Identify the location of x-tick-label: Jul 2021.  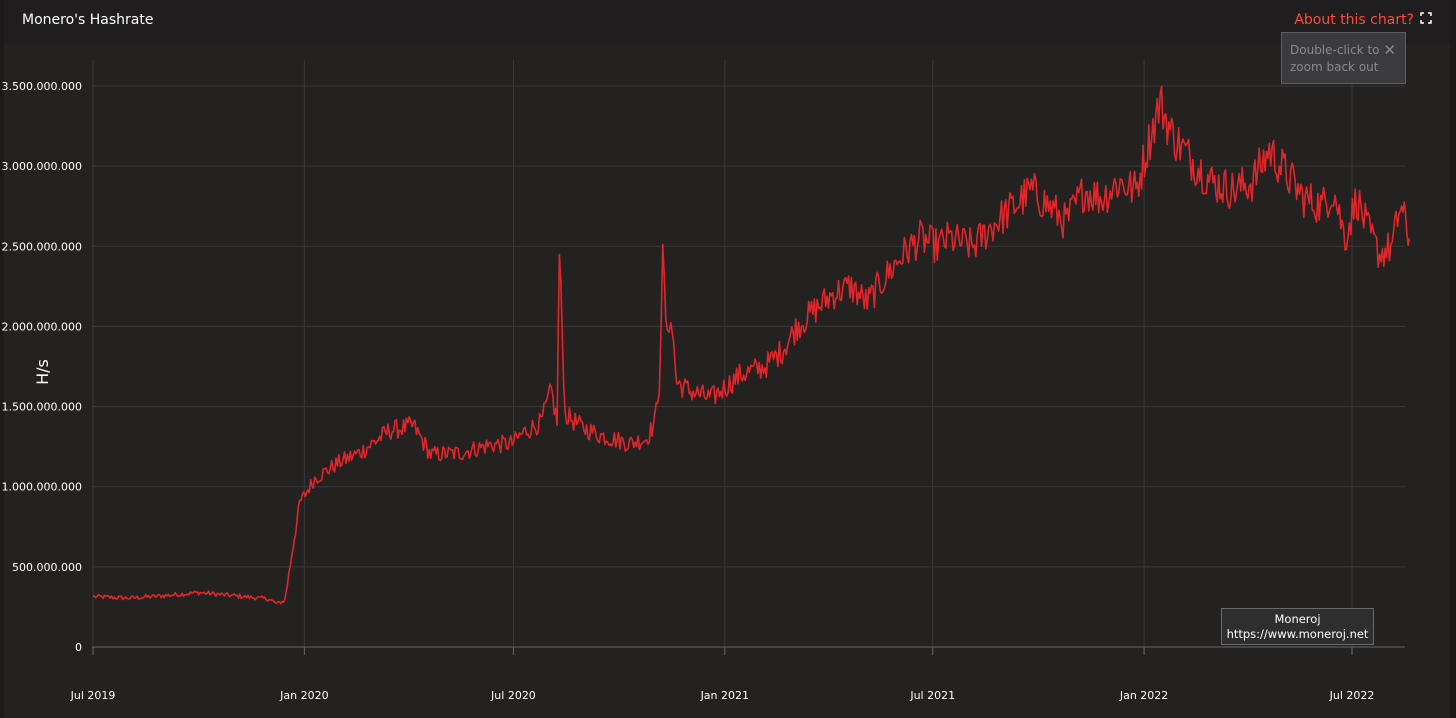
(932, 695).